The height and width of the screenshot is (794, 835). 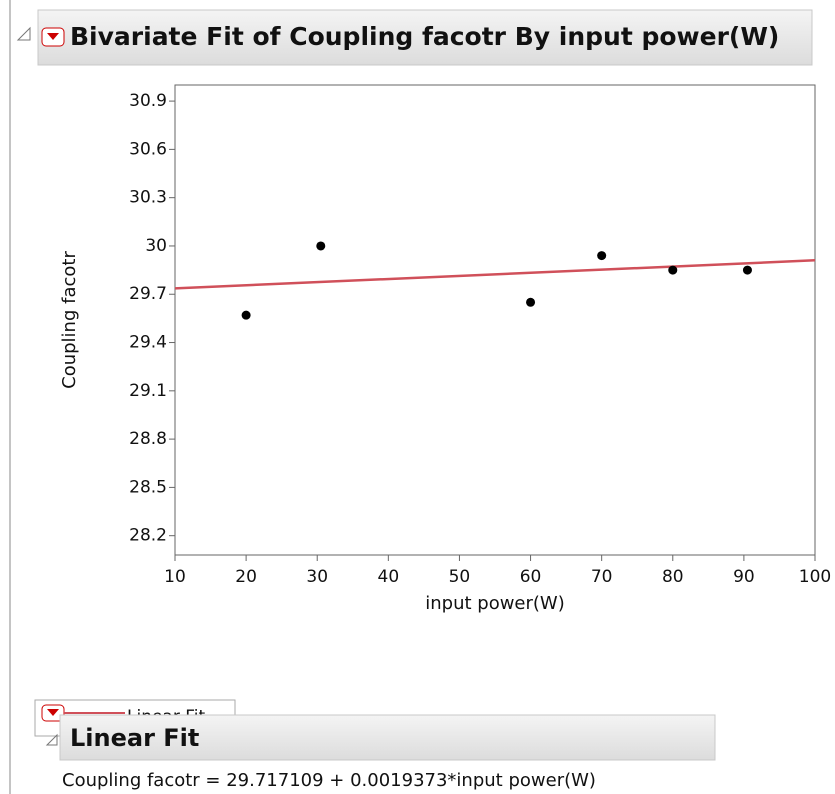 What do you see at coordinates (495, 274) in the screenshot?
I see `fit-line` at bounding box center [495, 274].